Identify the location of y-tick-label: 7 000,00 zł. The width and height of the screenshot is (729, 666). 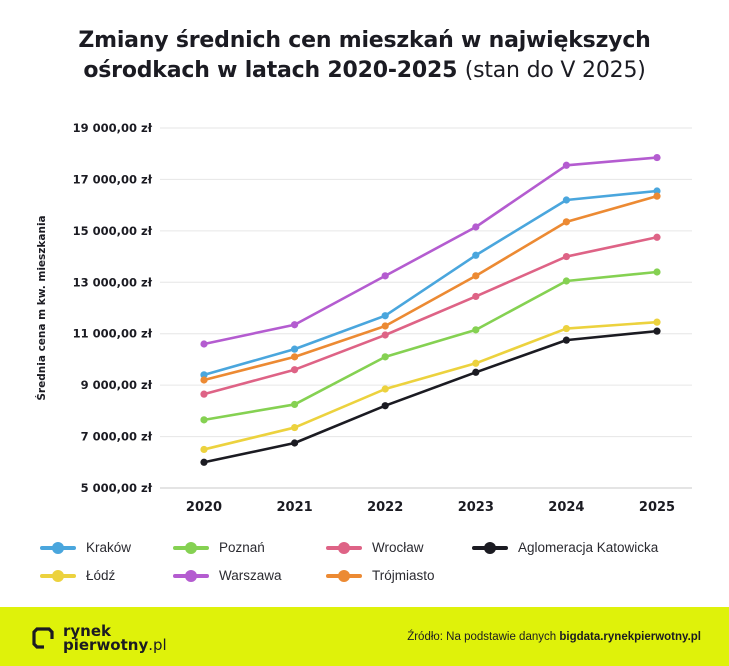
(117, 437).